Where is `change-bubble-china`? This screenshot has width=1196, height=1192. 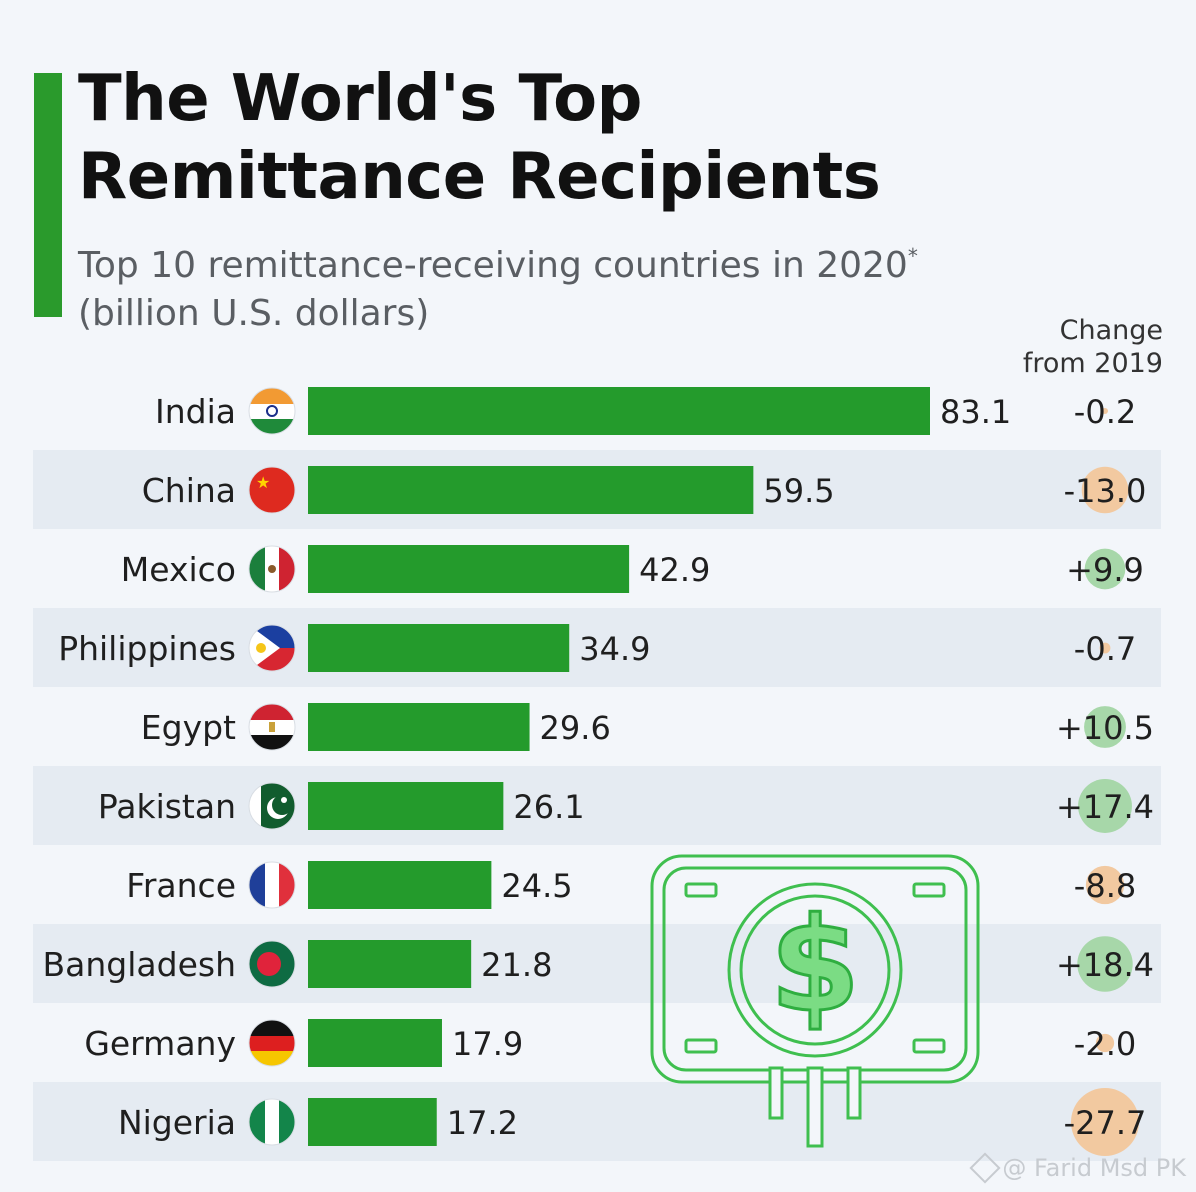 change-bubble-china is located at coordinates (1105, 490).